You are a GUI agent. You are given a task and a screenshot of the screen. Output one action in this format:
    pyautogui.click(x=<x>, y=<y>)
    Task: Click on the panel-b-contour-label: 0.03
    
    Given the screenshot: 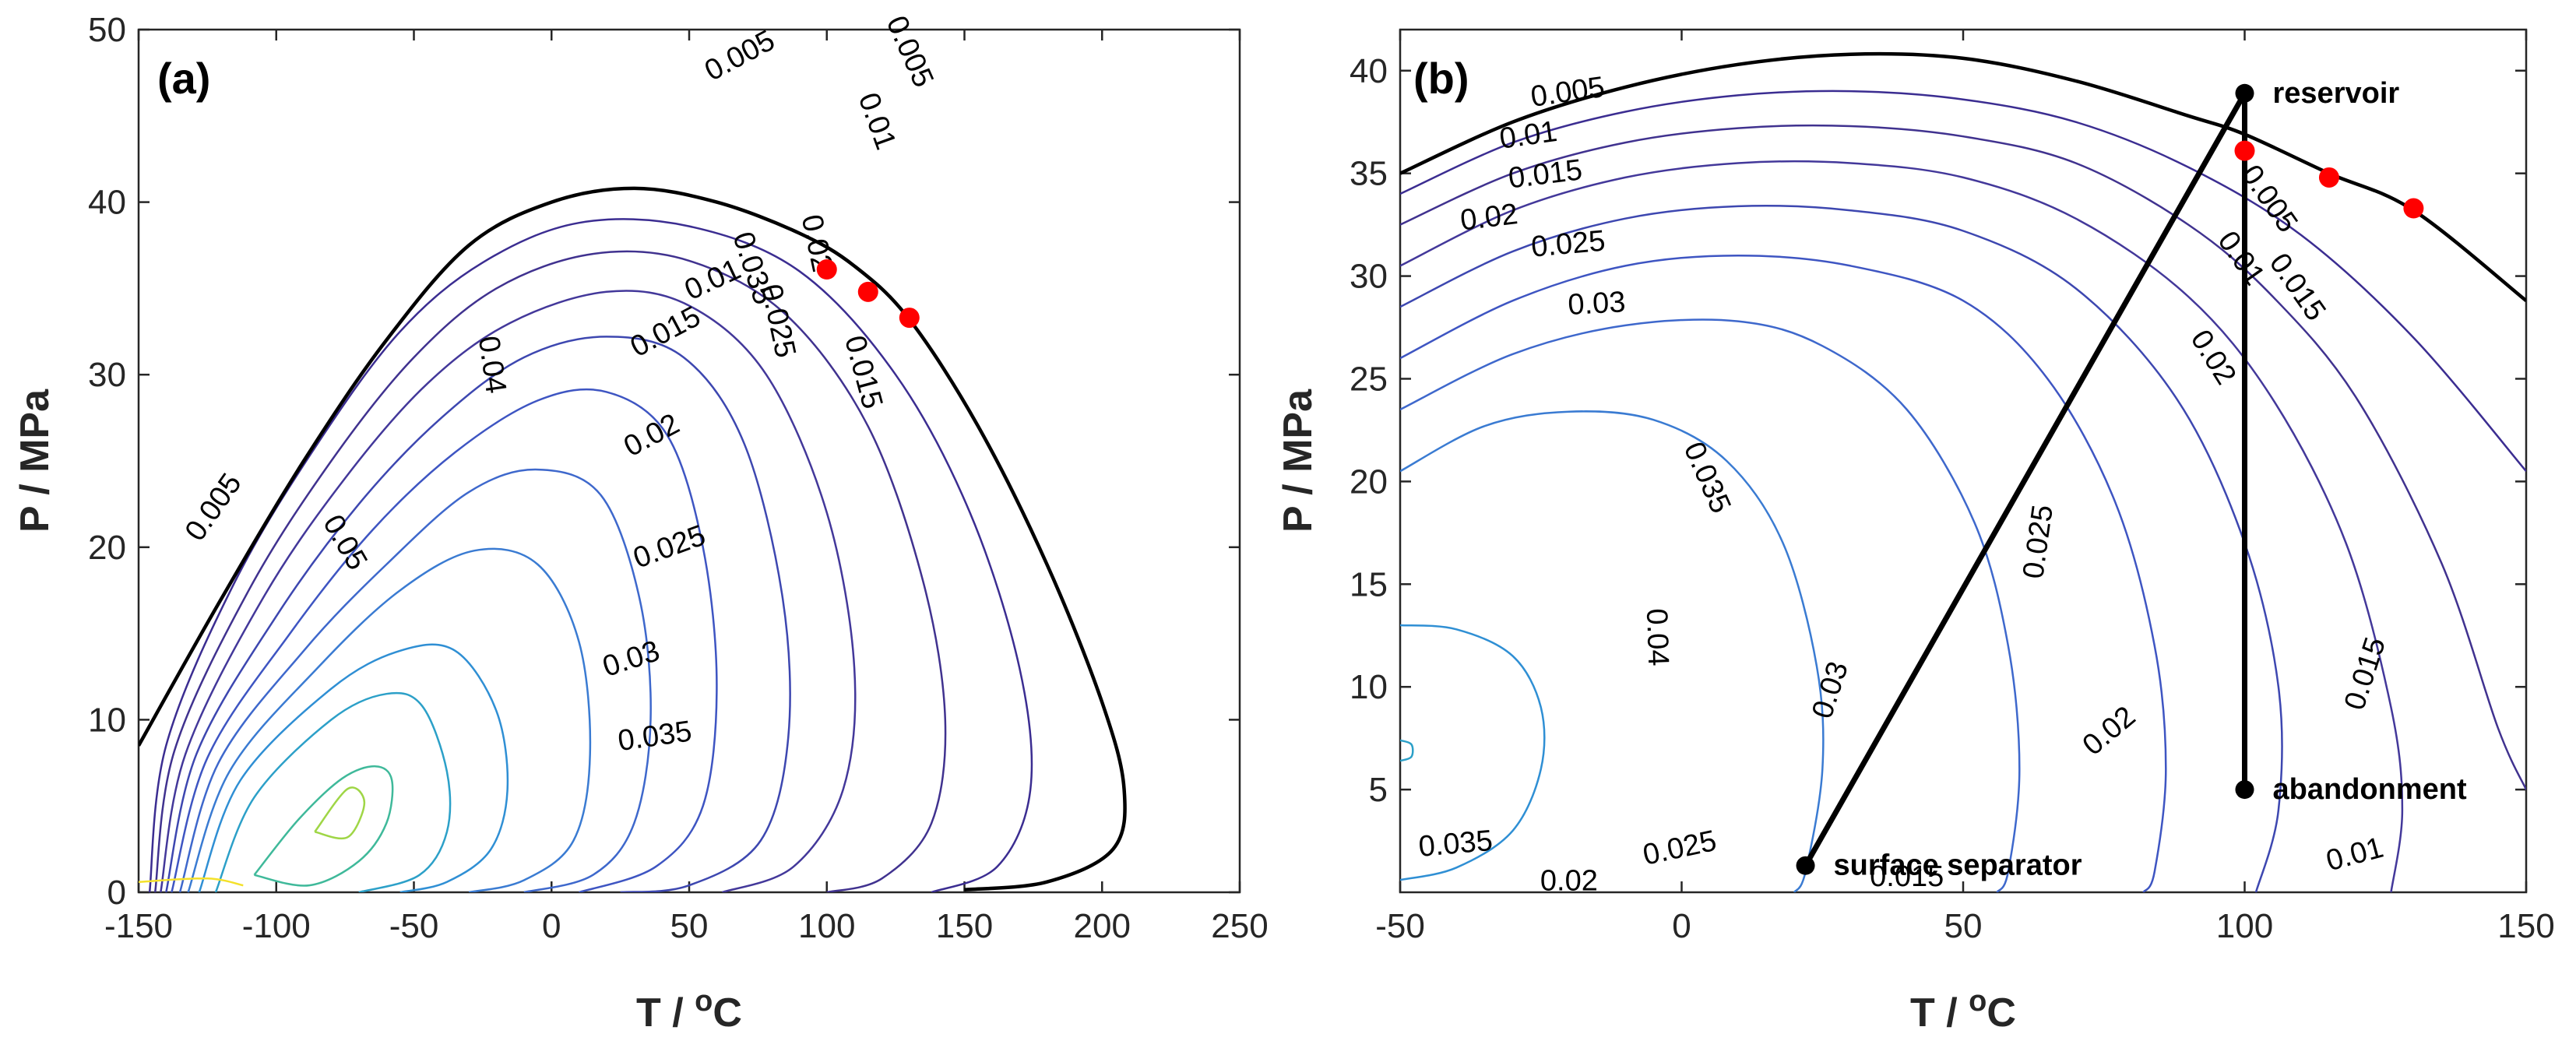 What is the action you would take?
    pyautogui.click(x=1830, y=690)
    